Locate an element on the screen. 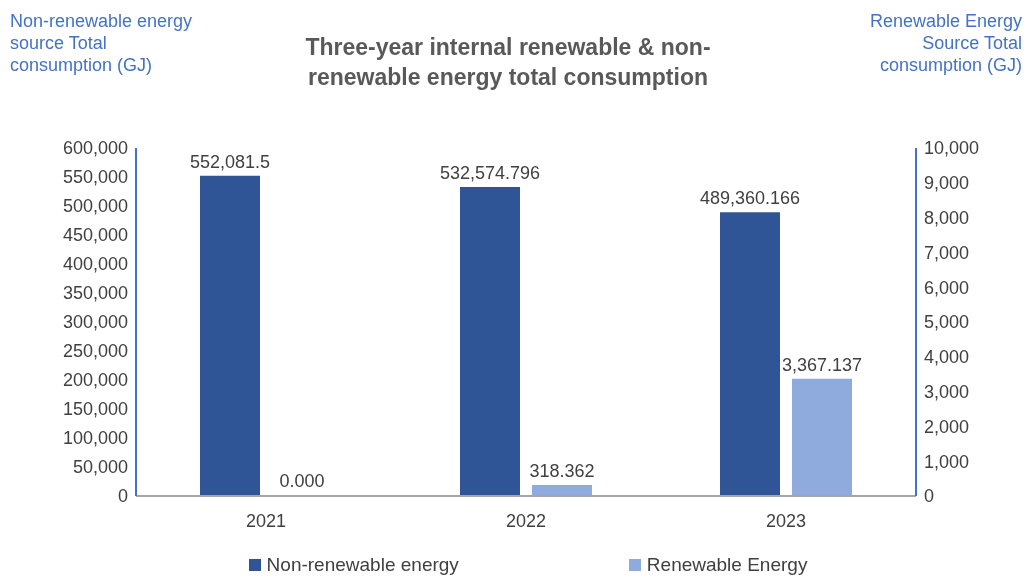 This screenshot has width=1032, height=587. data-label: 3,367.137 is located at coordinates (822, 364).